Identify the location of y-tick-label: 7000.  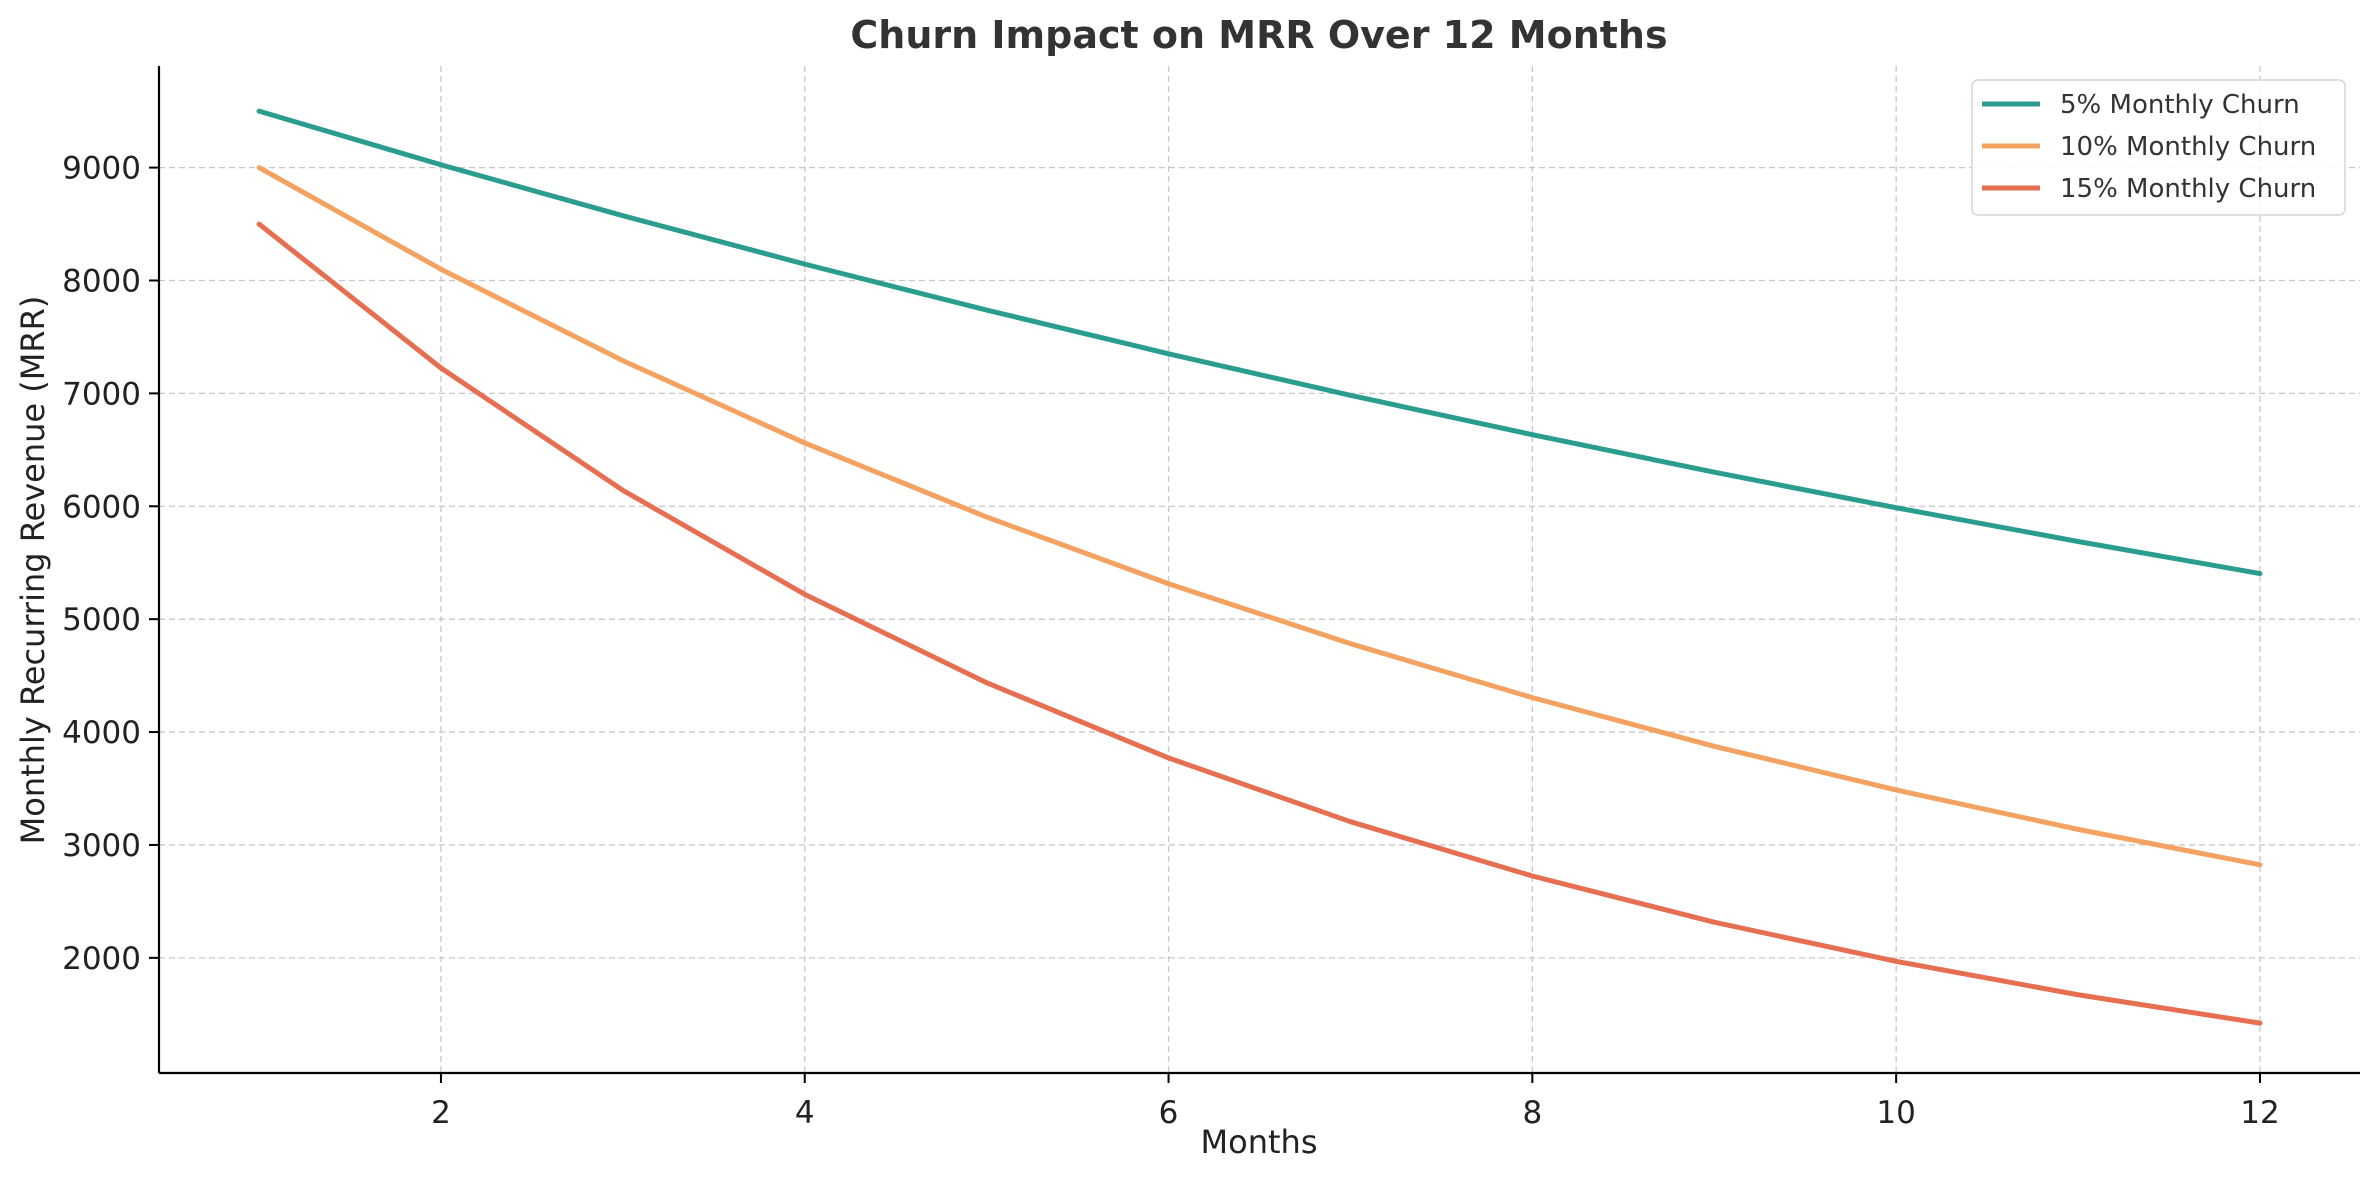
(101, 394).